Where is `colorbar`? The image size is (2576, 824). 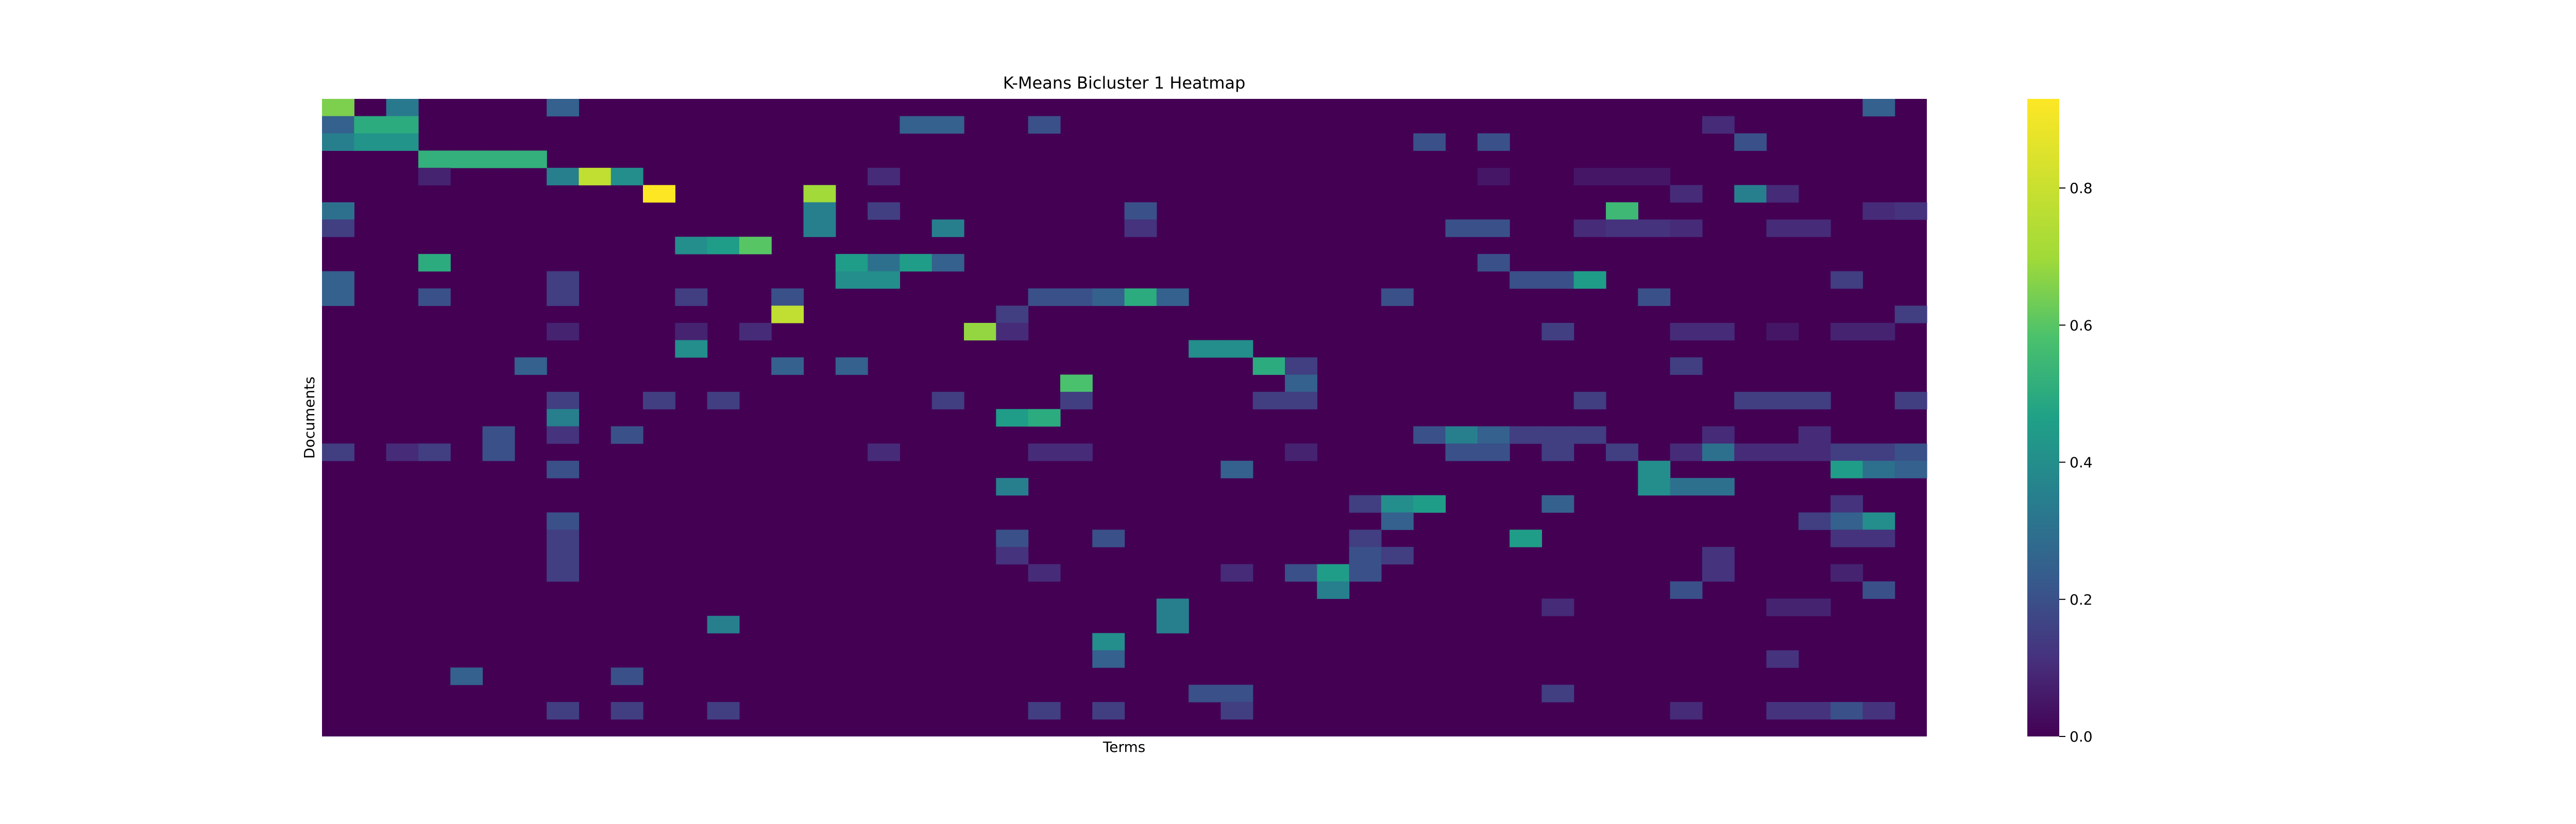
colorbar is located at coordinates (2043, 417).